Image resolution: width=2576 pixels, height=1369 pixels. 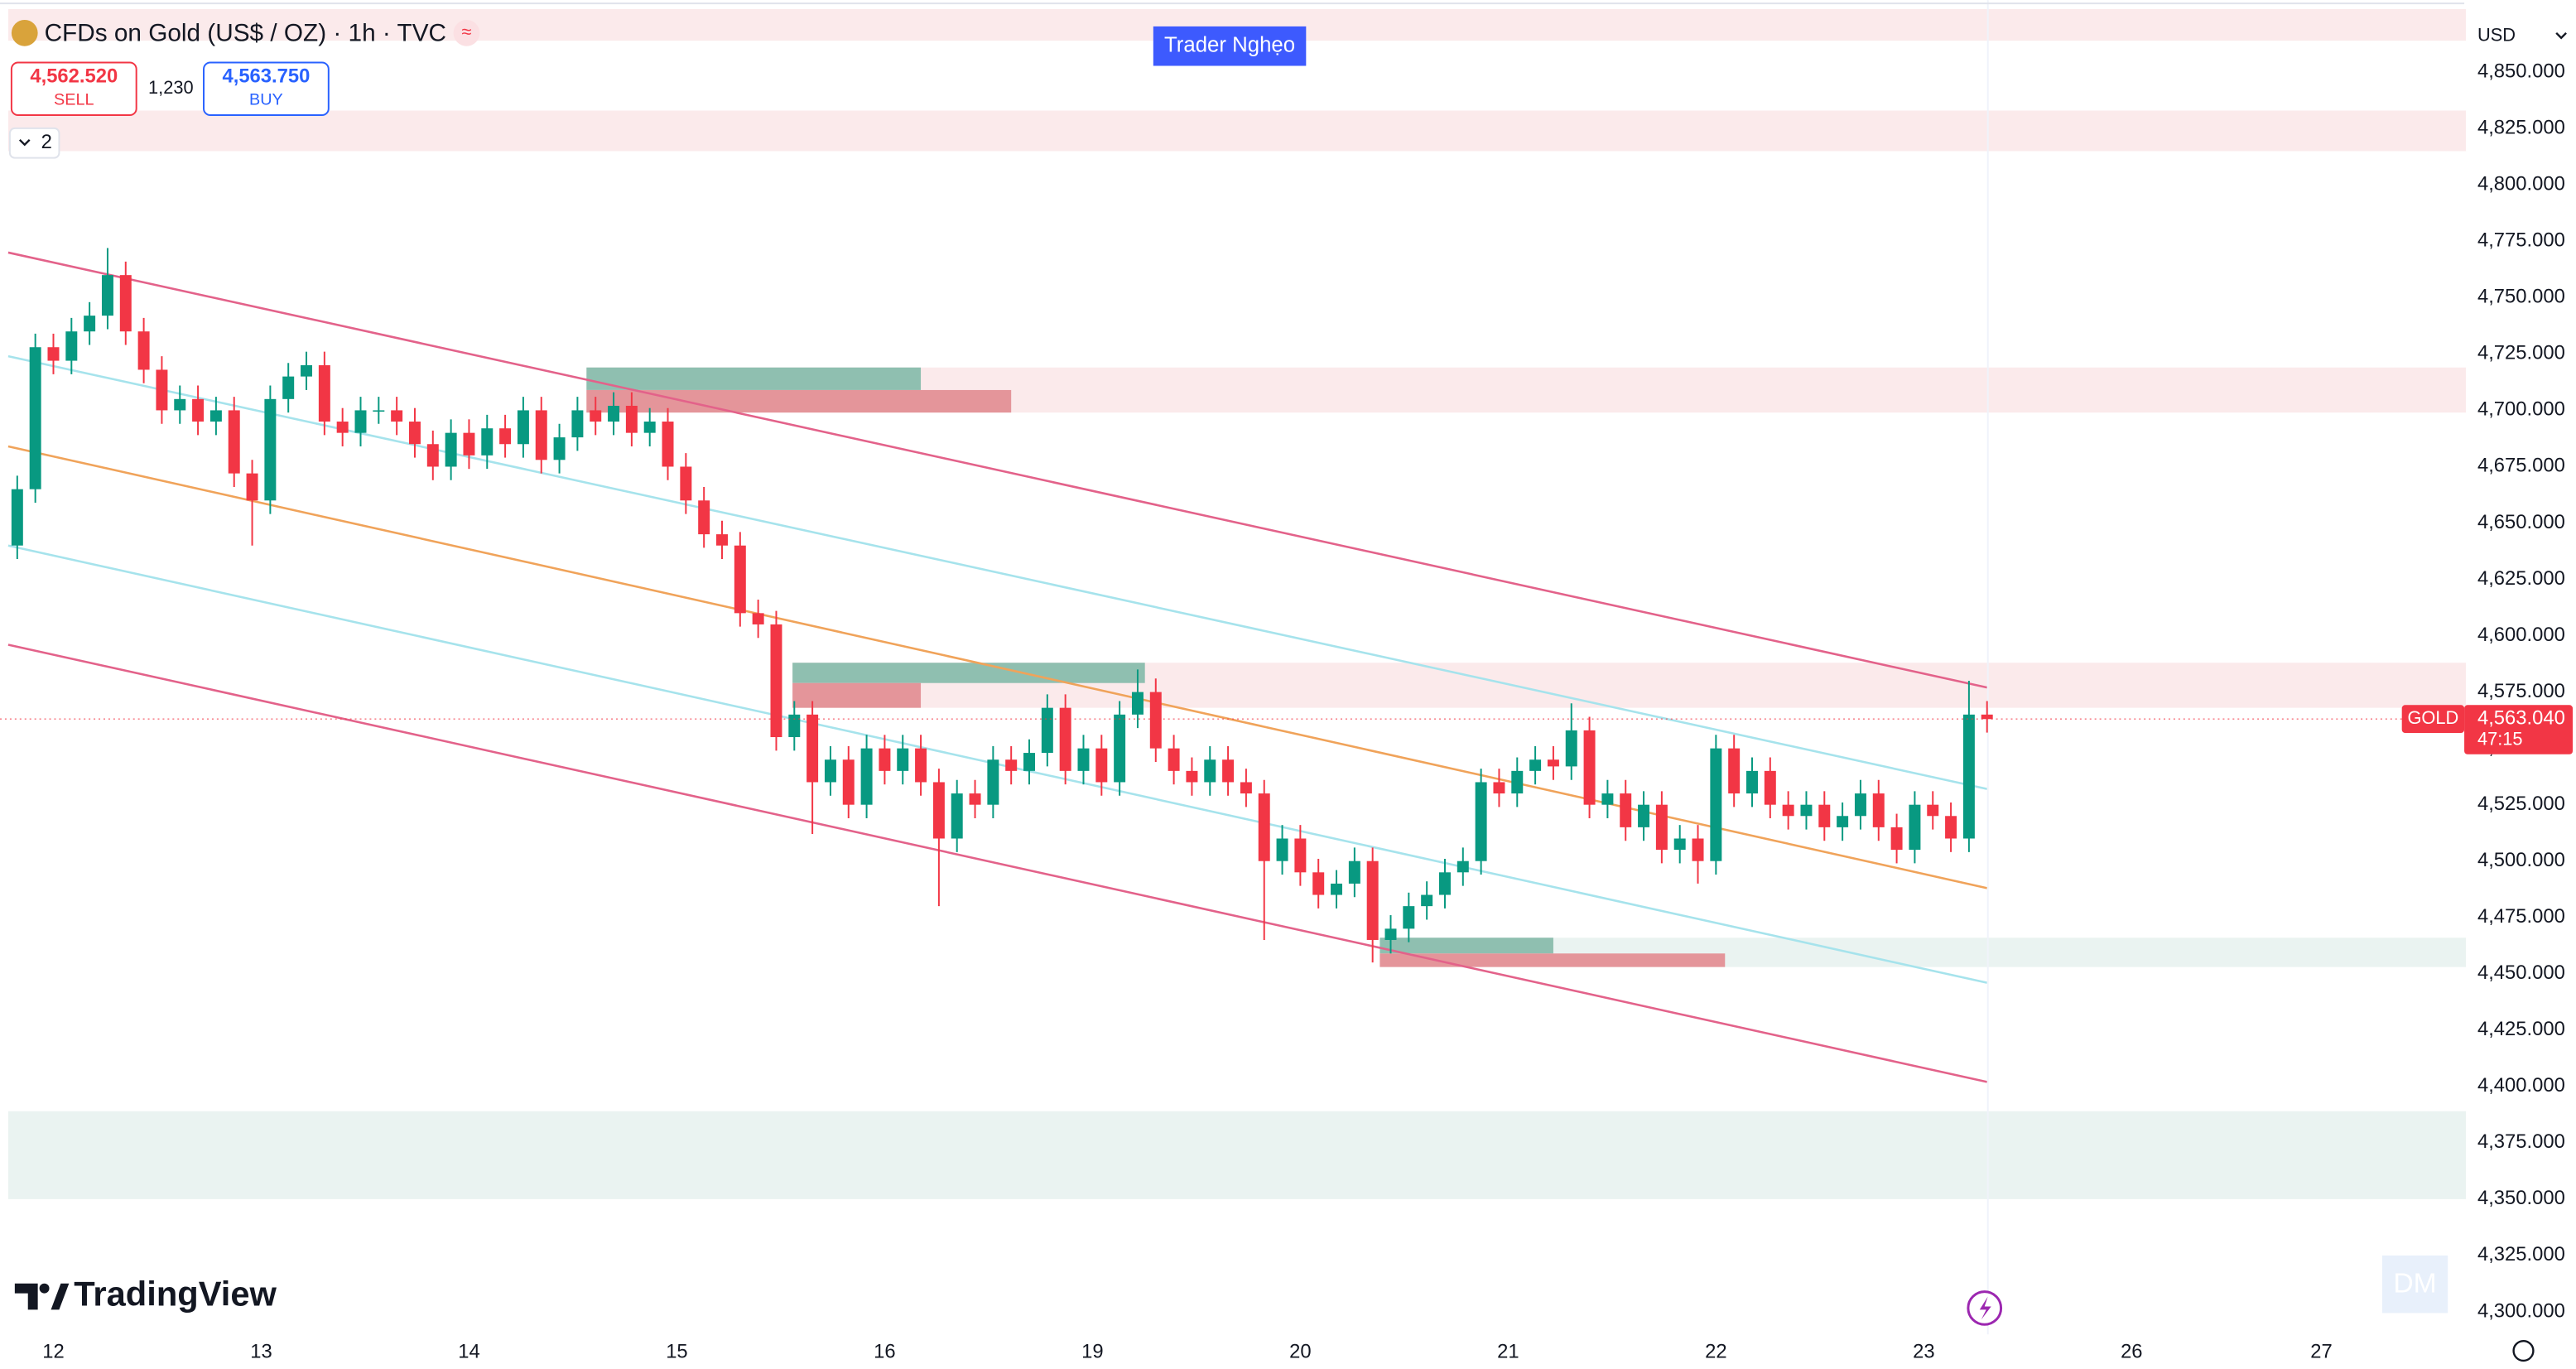 What do you see at coordinates (2521, 1029) in the screenshot?
I see `y-tick-label: 4,425.000` at bounding box center [2521, 1029].